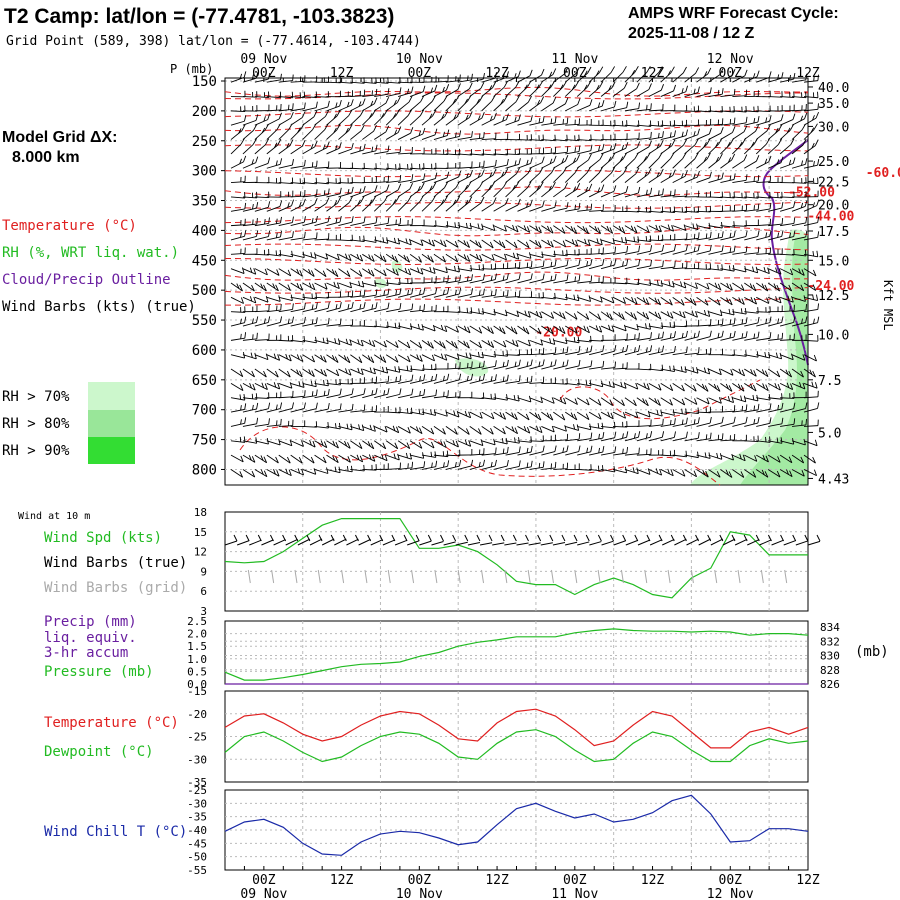  Describe the element at coordinates (833, 88) in the screenshot. I see `height-tick-label: 40.0` at that location.